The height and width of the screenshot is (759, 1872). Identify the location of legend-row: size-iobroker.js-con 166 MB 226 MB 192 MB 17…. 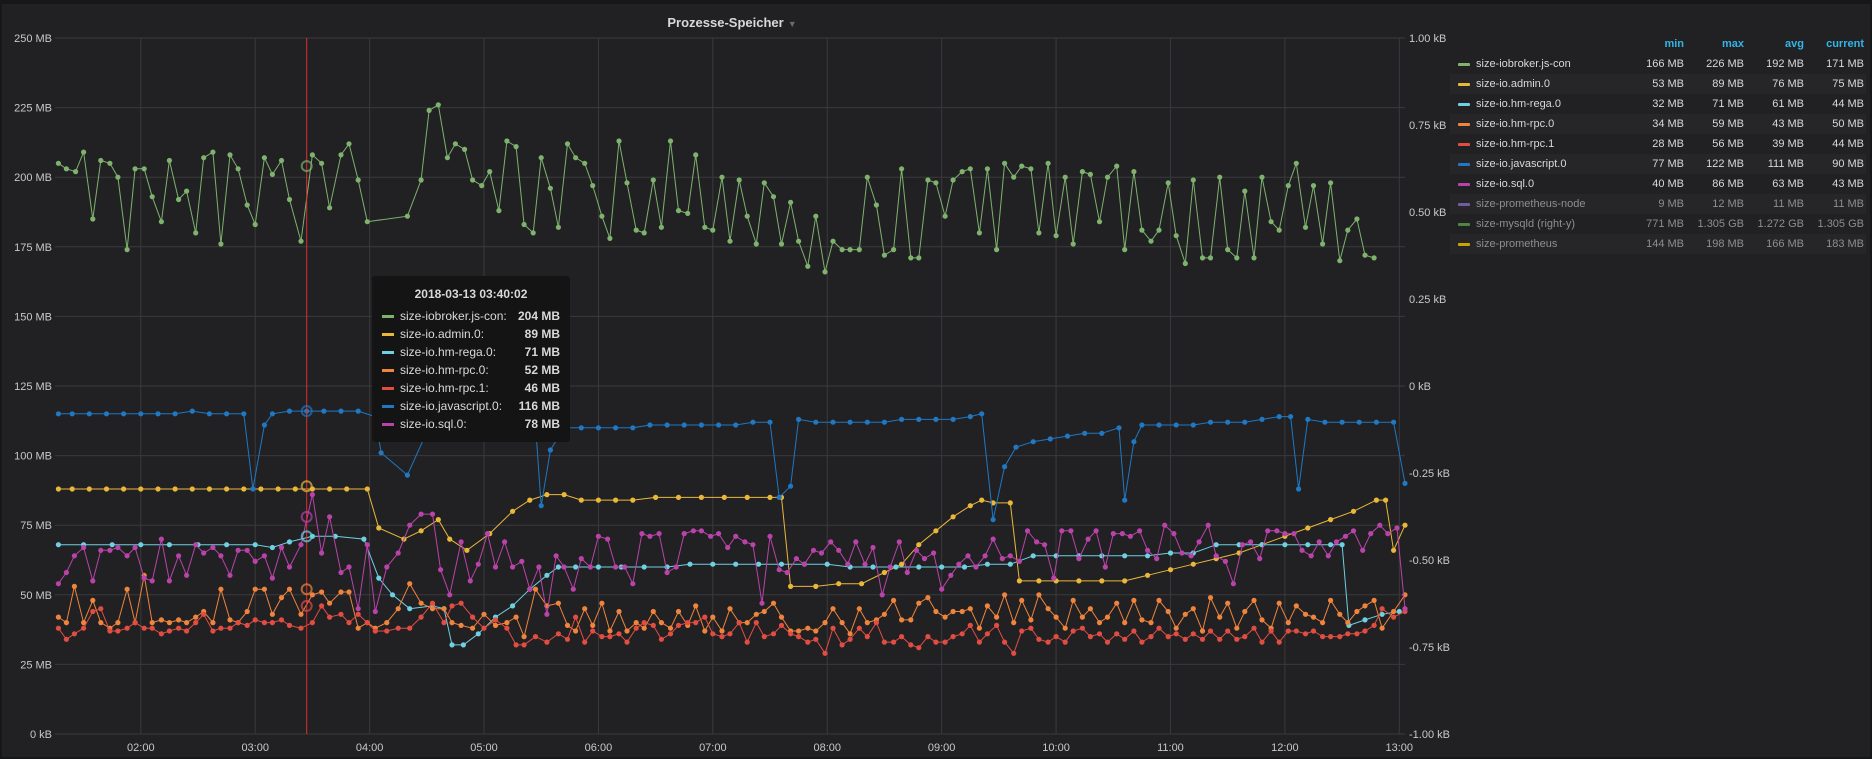
(1658, 64).